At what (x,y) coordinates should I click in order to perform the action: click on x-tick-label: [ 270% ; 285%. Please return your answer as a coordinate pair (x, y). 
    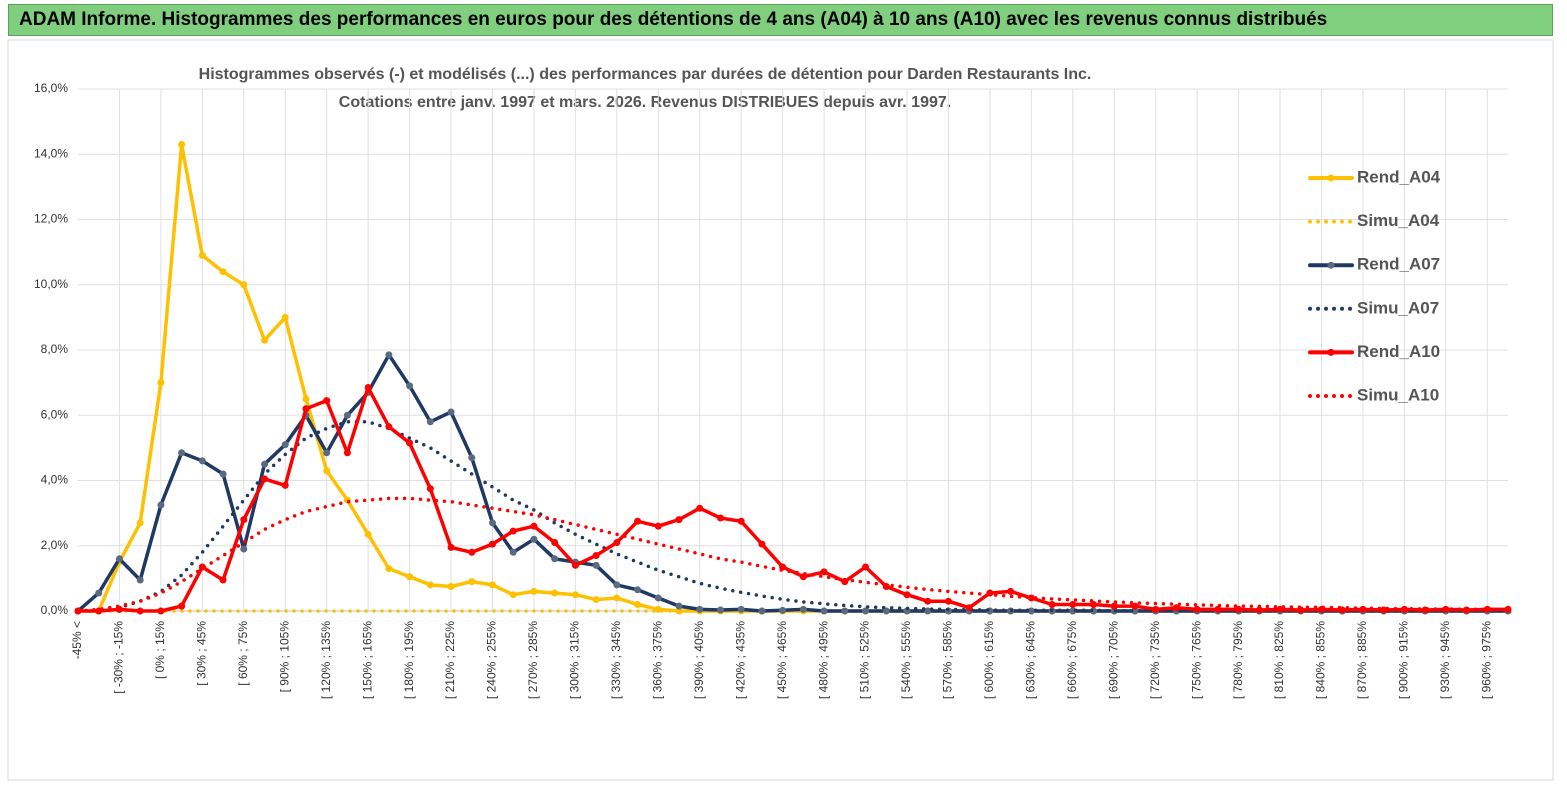
    Looking at the image, I should click on (533, 660).